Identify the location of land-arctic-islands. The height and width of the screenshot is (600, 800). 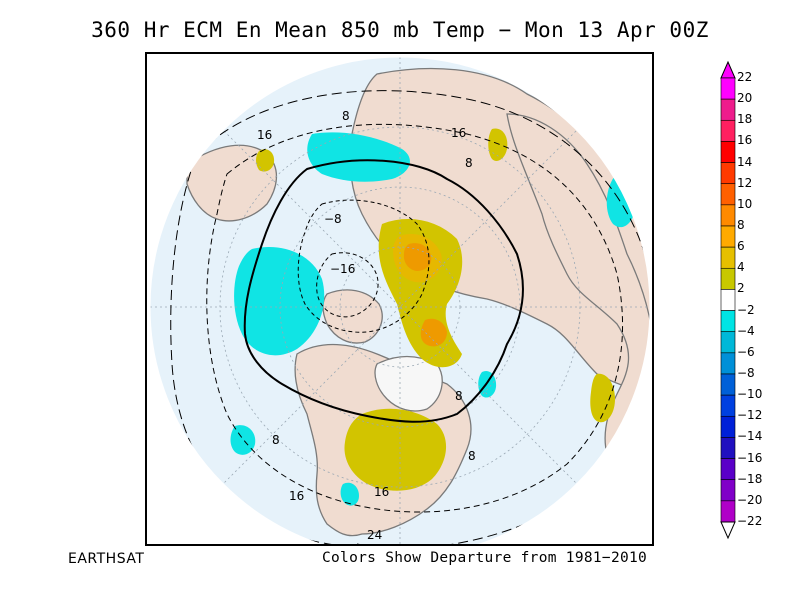
(352, 316).